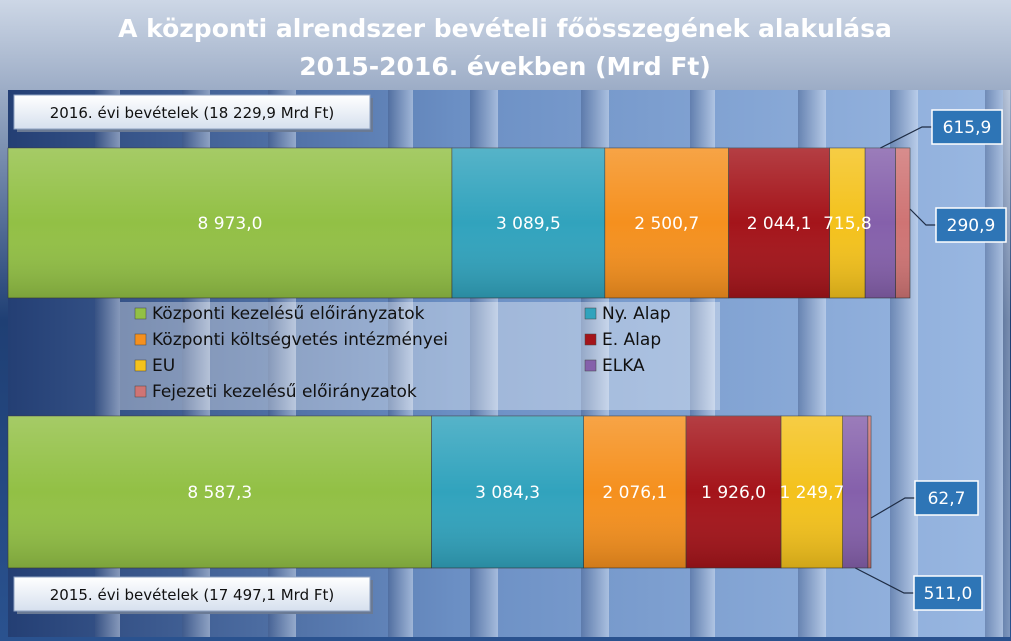  I want to click on category-label: 2016. évi bevételek (18 229,9 Mrd Ft), so click(192, 113).